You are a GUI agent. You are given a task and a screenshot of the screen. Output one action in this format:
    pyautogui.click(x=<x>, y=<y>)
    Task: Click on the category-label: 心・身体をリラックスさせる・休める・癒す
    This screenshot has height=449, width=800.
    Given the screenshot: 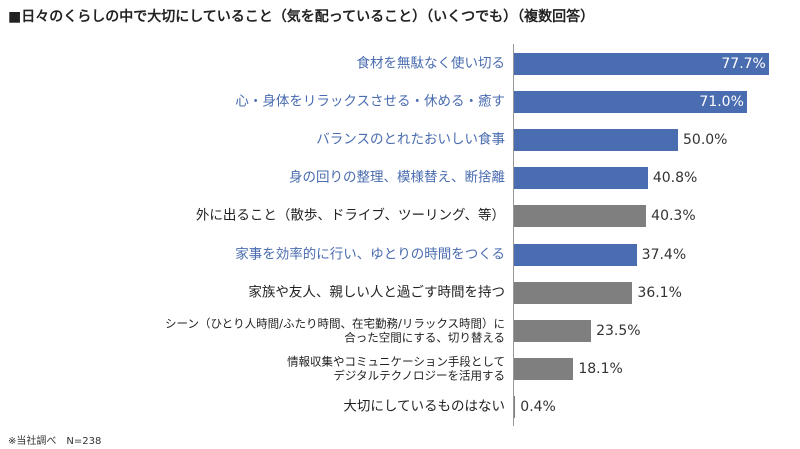 What is the action you would take?
    pyautogui.click(x=370, y=101)
    